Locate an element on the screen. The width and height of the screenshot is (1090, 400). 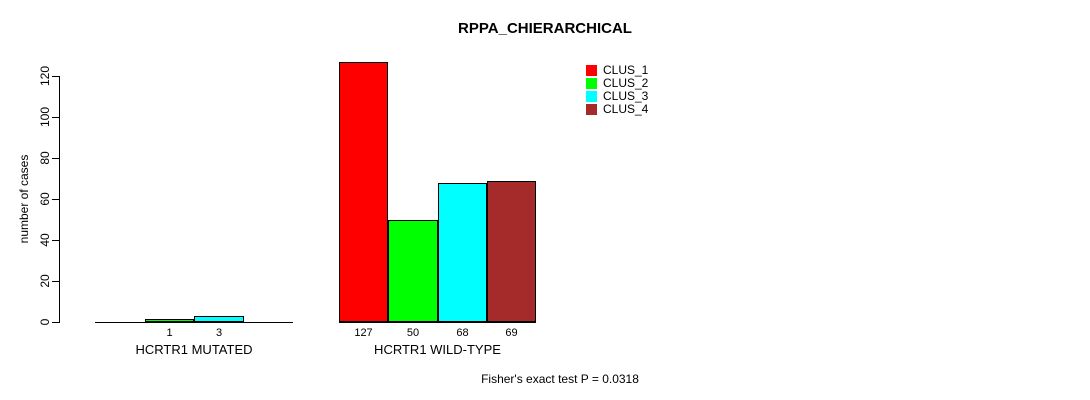
bar-value-label: 1 is located at coordinates (169, 333).